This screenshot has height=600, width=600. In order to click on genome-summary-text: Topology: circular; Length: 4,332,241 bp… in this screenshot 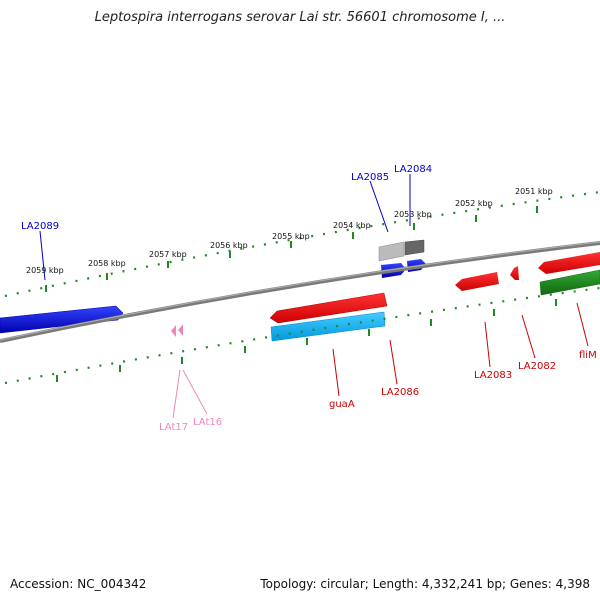, I will do `click(425, 584)`.